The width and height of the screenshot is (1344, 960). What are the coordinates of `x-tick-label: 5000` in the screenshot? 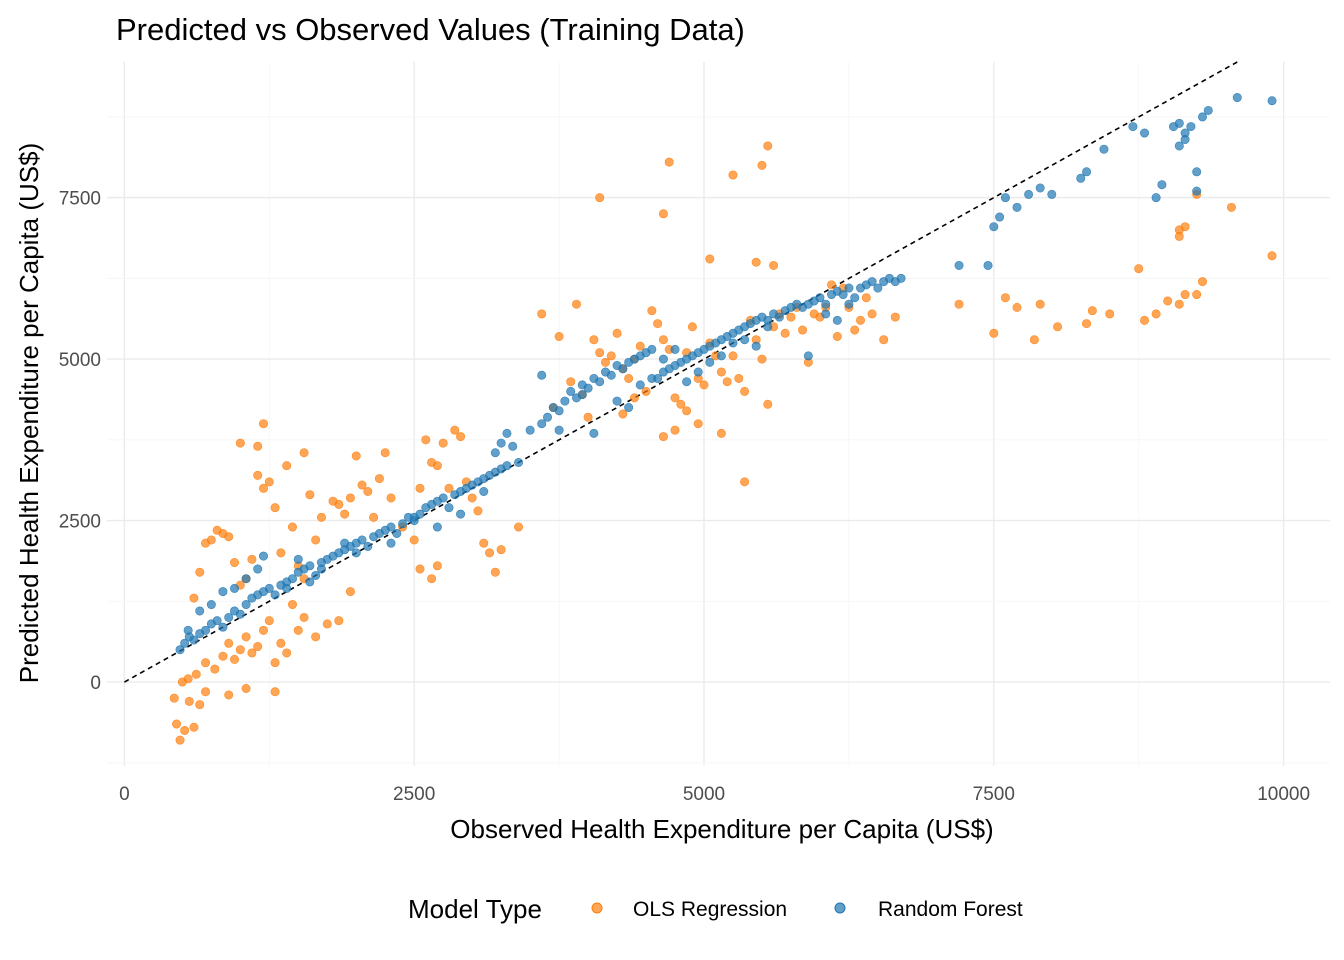 It's located at (704, 794).